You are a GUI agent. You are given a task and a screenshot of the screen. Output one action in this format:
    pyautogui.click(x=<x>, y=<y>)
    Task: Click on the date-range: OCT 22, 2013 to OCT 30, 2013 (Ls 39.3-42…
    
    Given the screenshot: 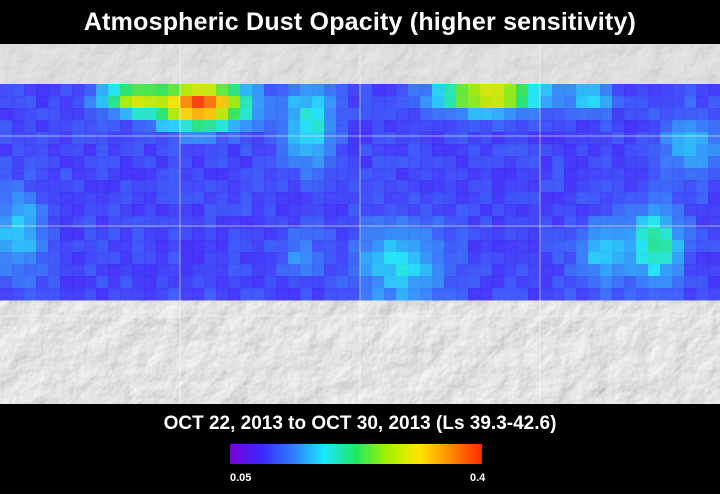 What is the action you would take?
    pyautogui.click(x=360, y=423)
    